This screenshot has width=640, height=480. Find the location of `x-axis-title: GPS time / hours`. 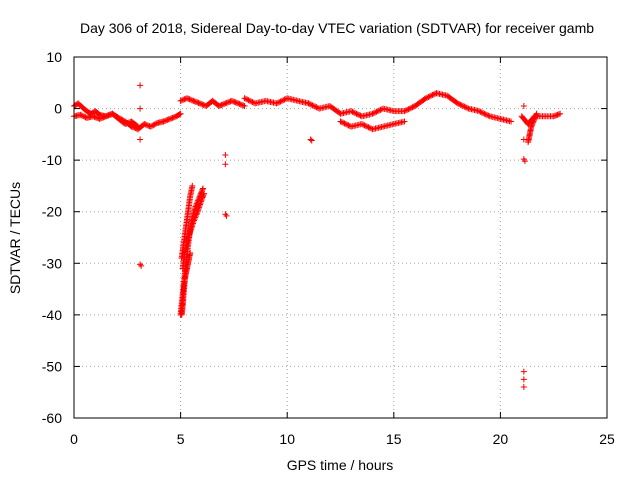

x-axis-title: GPS time / hours is located at coordinates (340, 465).